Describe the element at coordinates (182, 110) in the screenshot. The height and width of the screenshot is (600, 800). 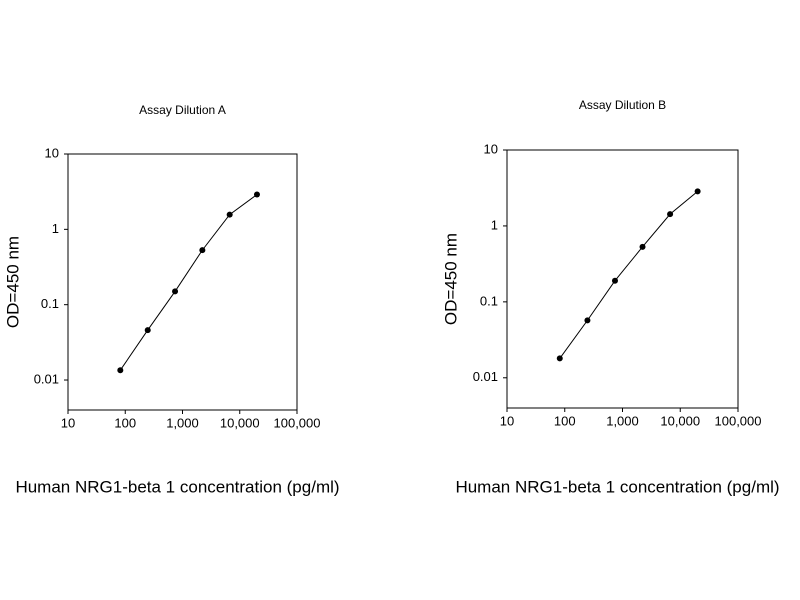
I see `chart-title: Assay Dilution A` at that location.